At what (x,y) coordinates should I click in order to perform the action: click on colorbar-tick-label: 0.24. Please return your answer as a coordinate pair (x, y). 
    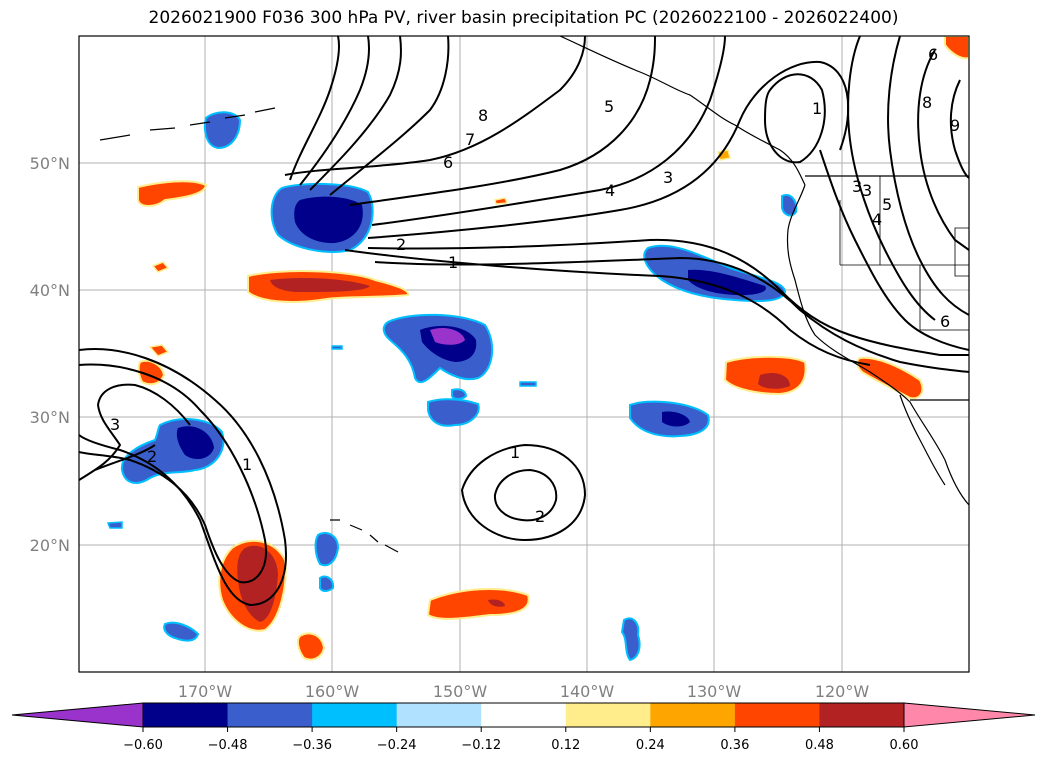
    Looking at the image, I should click on (650, 745).